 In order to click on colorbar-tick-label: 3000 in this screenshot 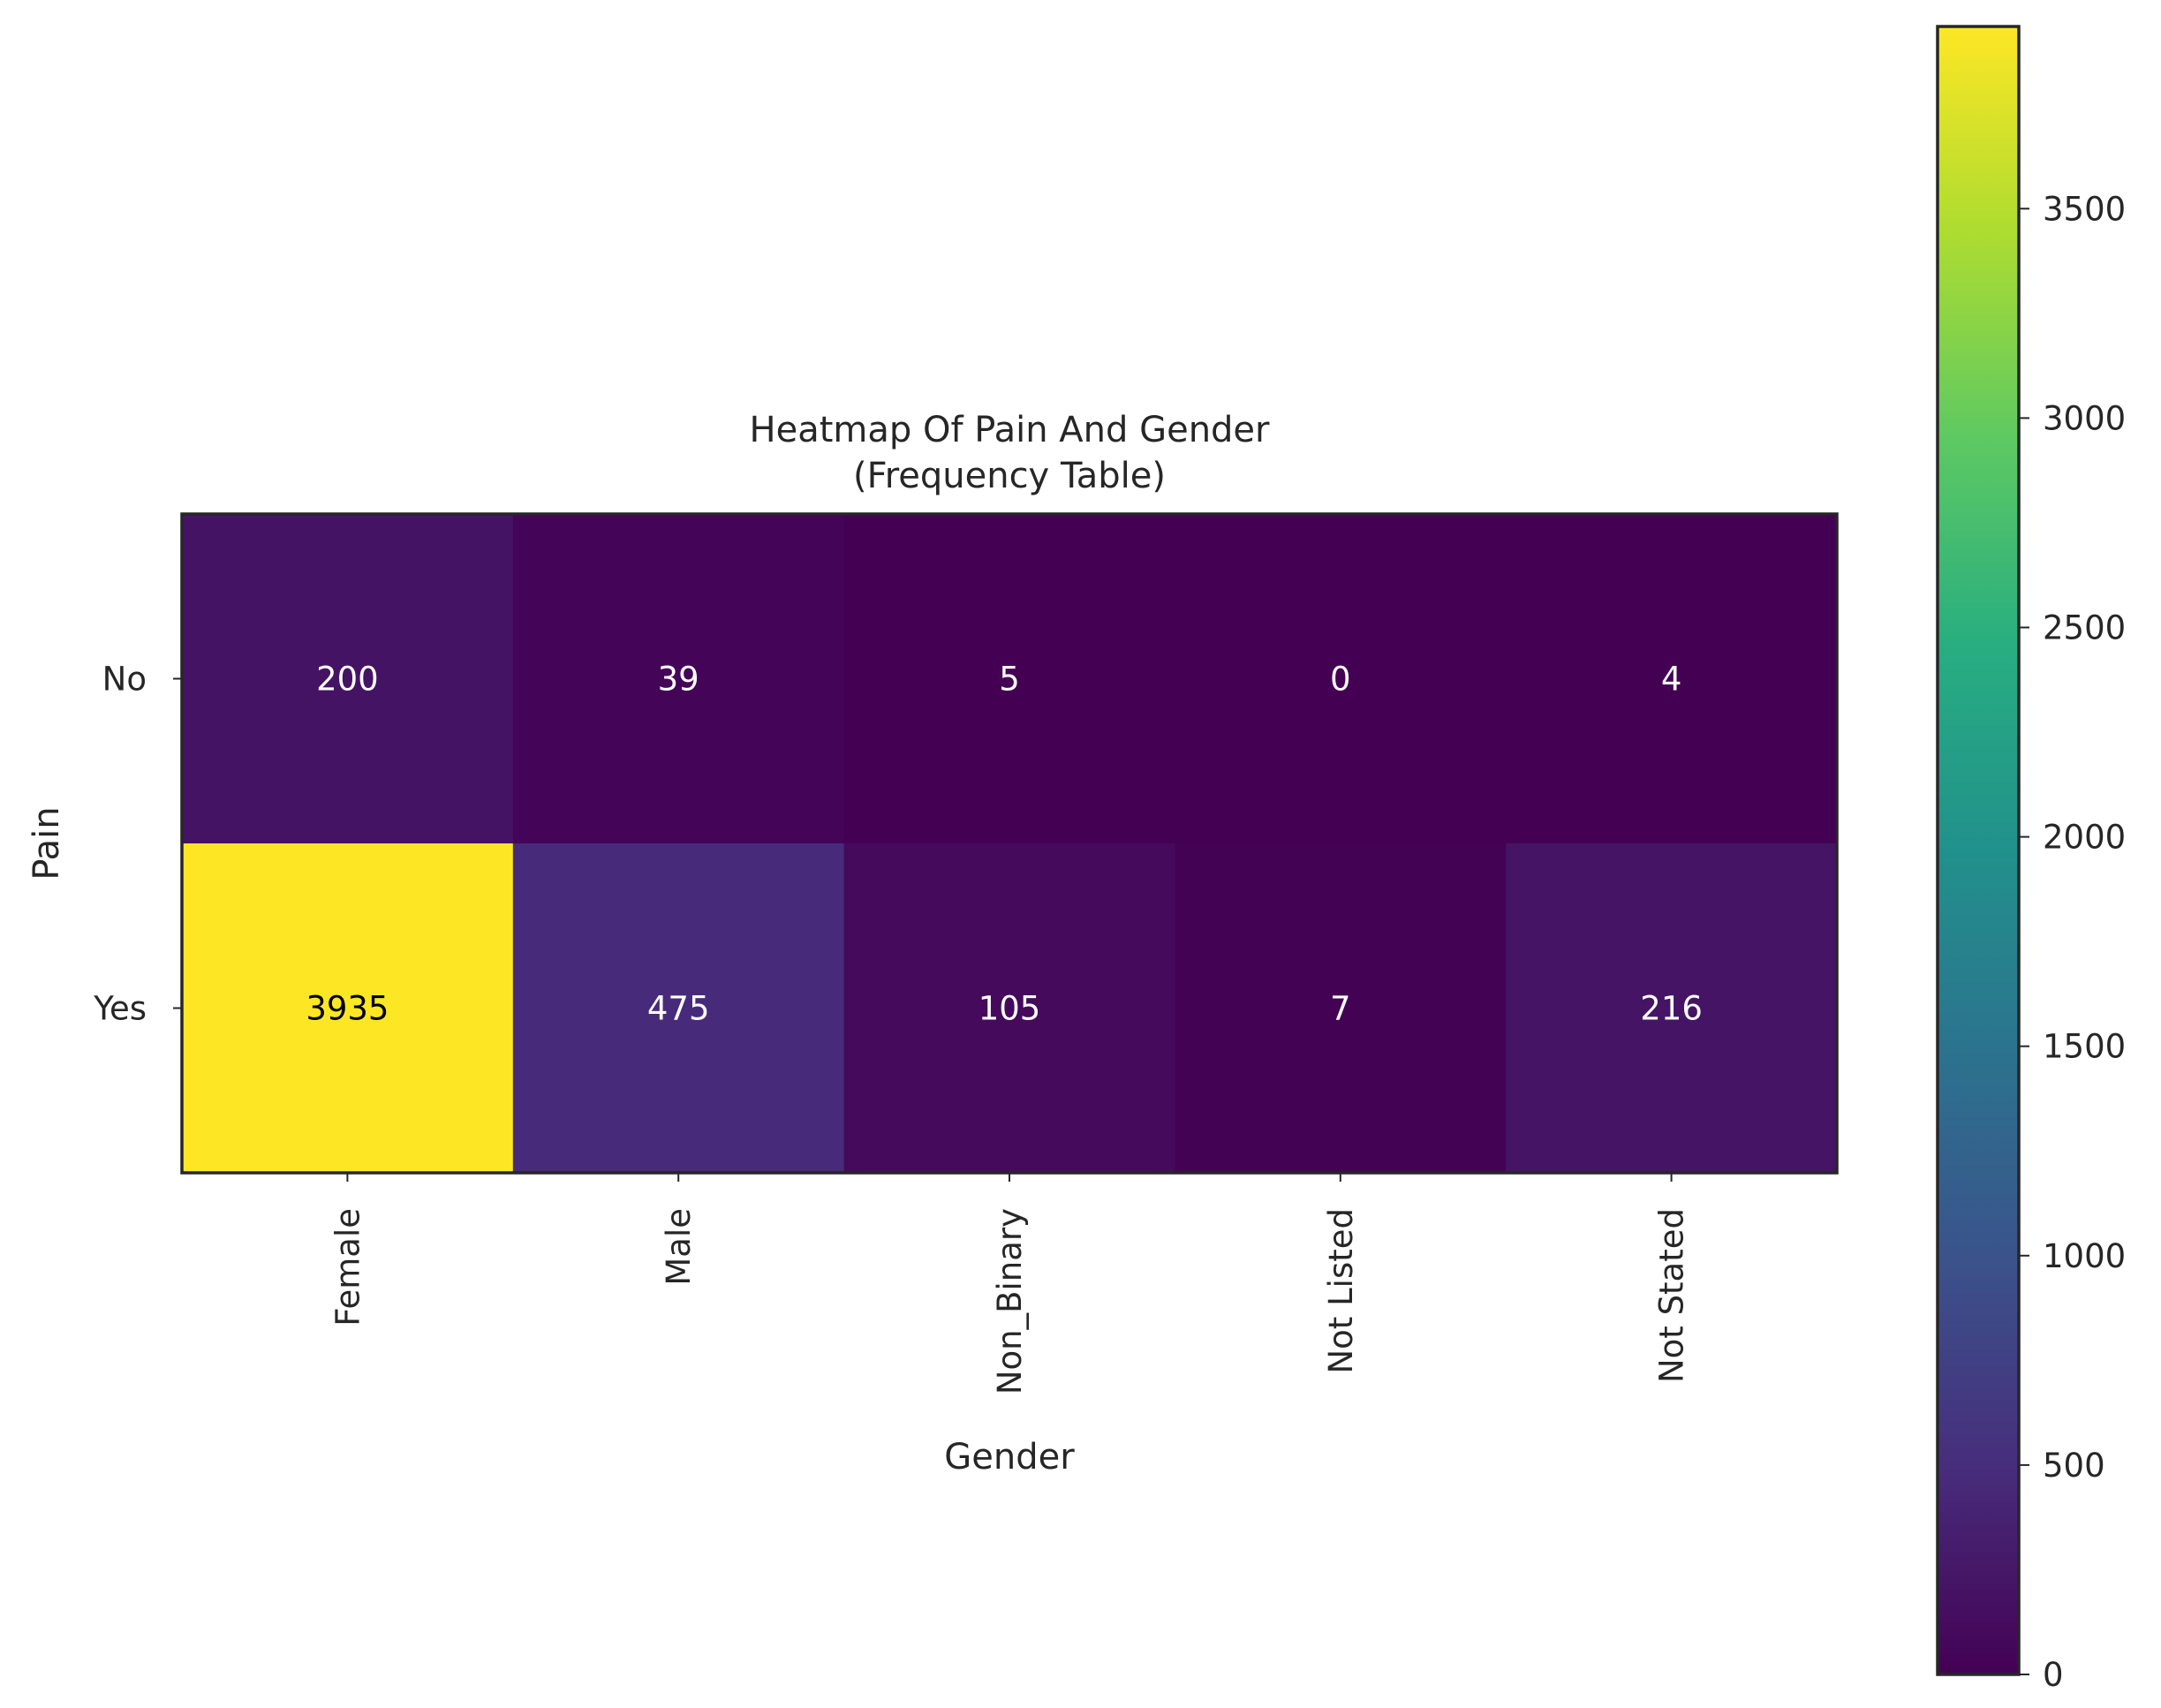, I will do `click(2084, 418)`.